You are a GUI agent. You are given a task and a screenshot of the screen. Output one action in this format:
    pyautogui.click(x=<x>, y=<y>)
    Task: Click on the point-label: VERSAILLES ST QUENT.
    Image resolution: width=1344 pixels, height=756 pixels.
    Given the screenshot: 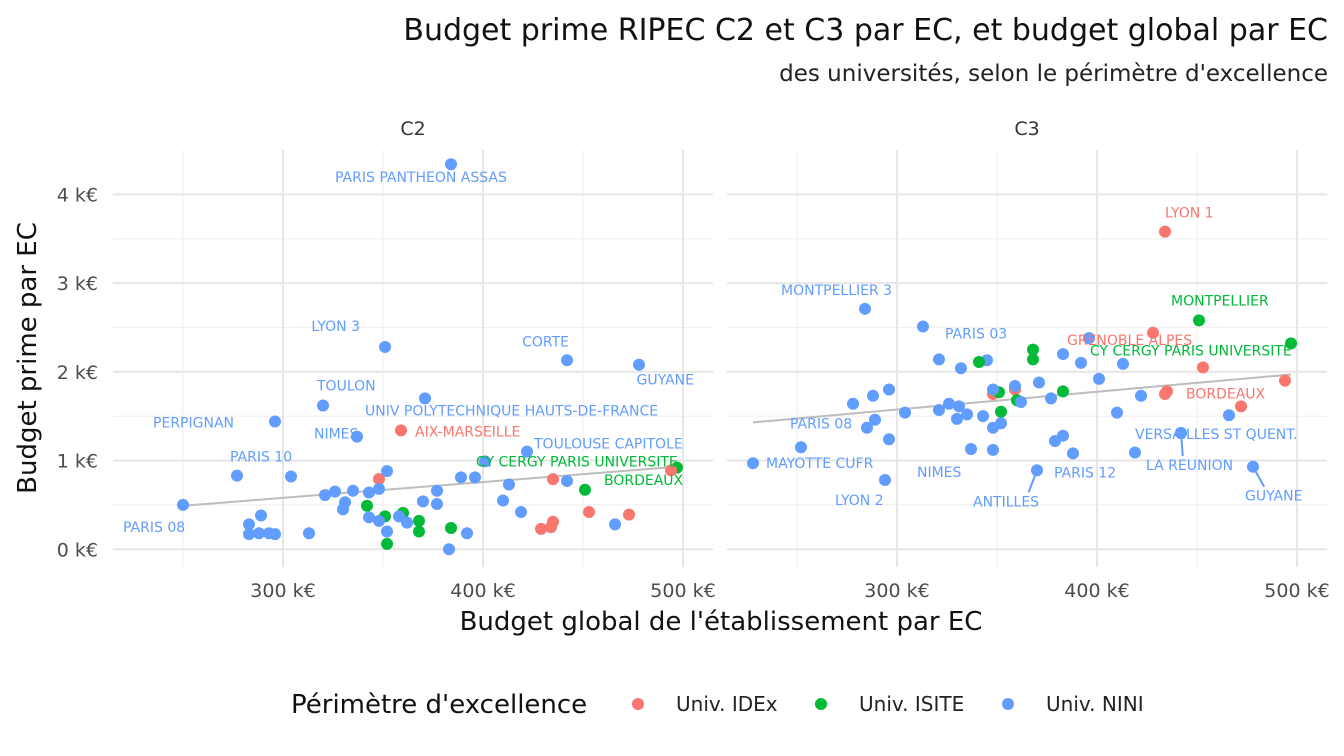 What is the action you would take?
    pyautogui.click(x=1216, y=435)
    